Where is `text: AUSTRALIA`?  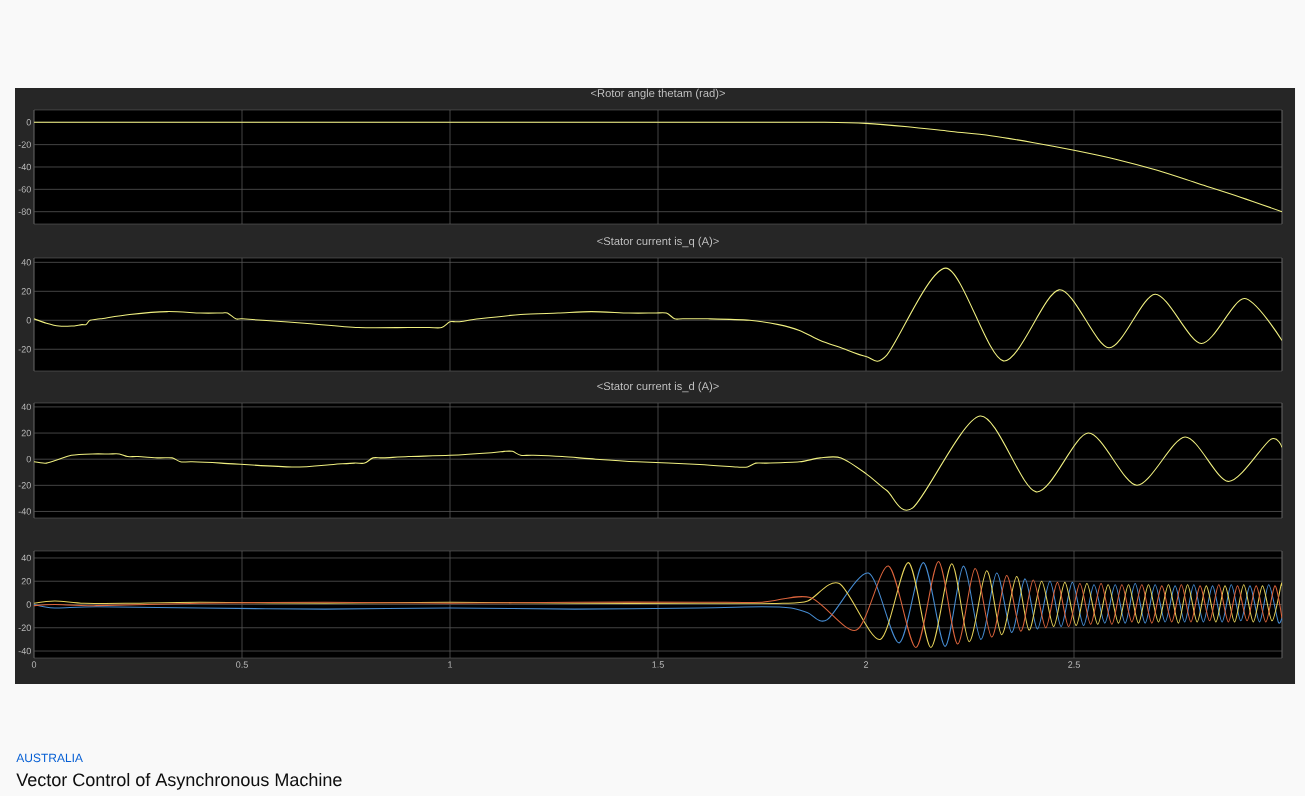
text: AUSTRALIA is located at coordinates (49, 758).